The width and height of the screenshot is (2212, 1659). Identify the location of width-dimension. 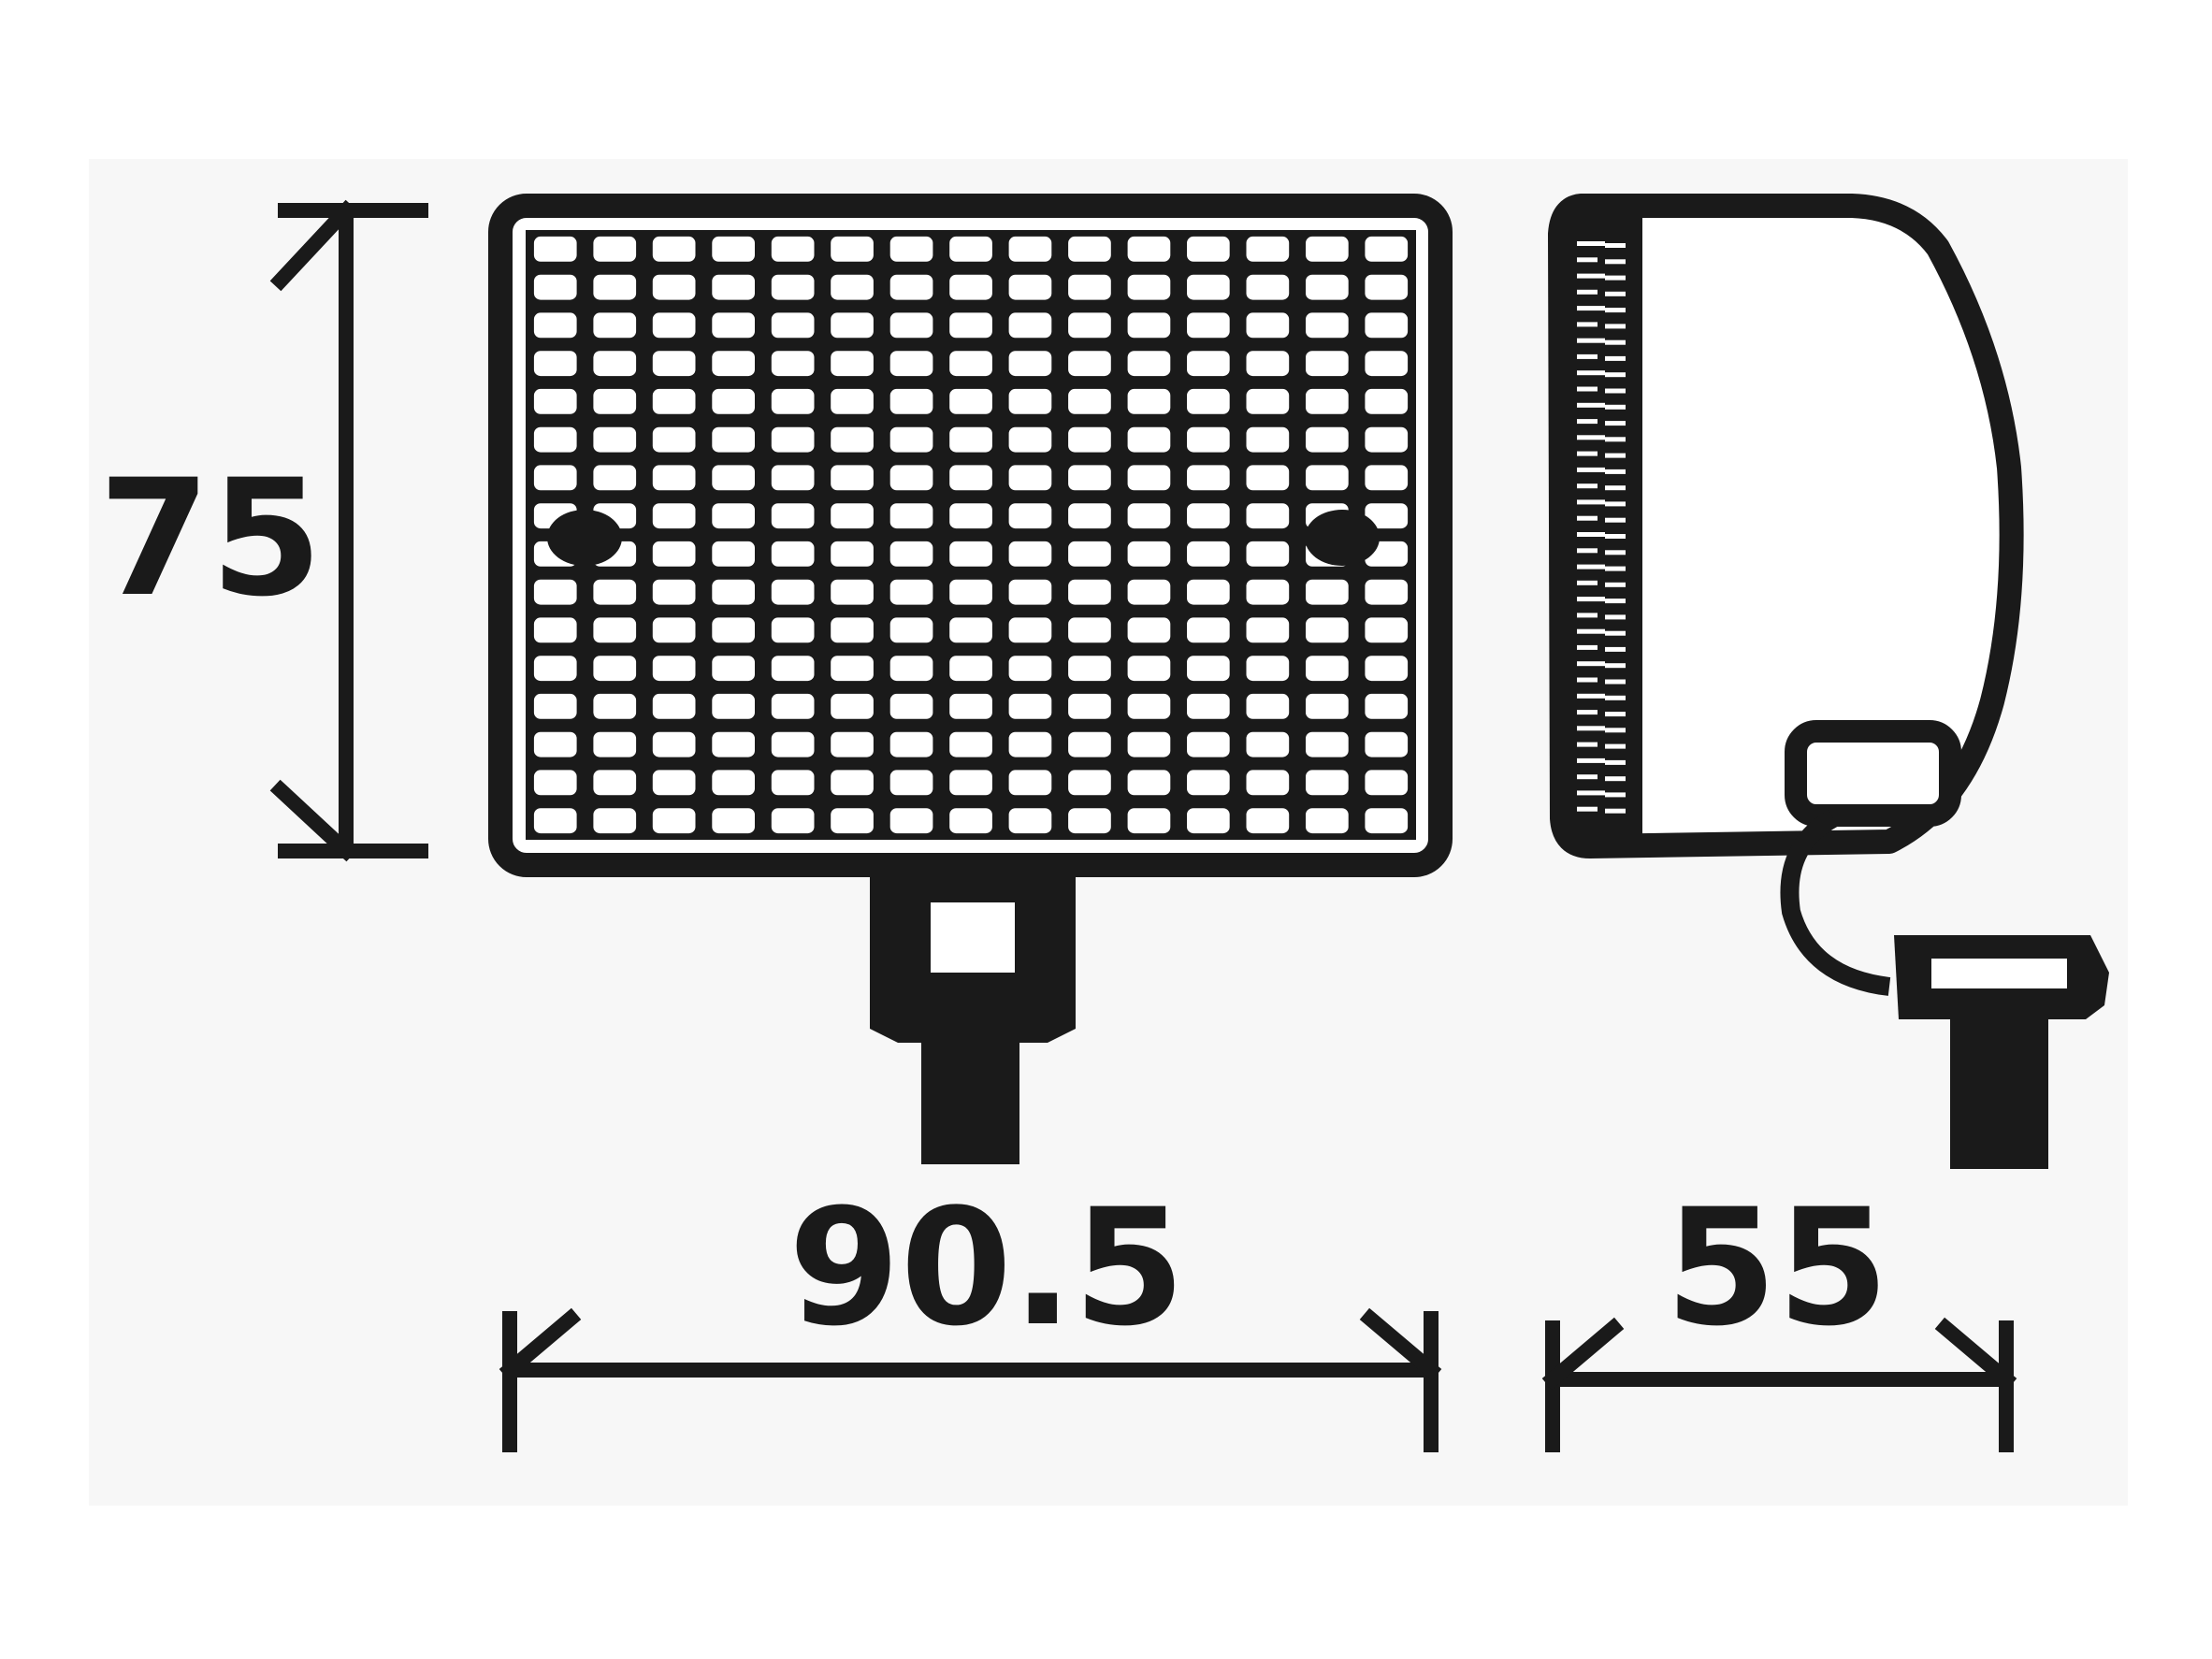
(970, 1379).